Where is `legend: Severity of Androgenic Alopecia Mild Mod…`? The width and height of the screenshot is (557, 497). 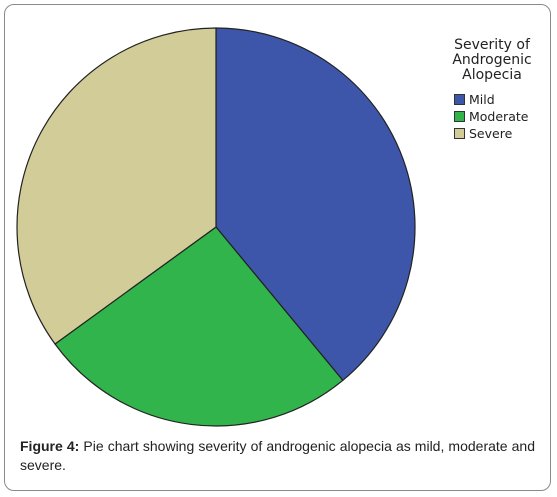
legend: Severity of Androgenic Alopecia Mild Mod… is located at coordinates (493, 90).